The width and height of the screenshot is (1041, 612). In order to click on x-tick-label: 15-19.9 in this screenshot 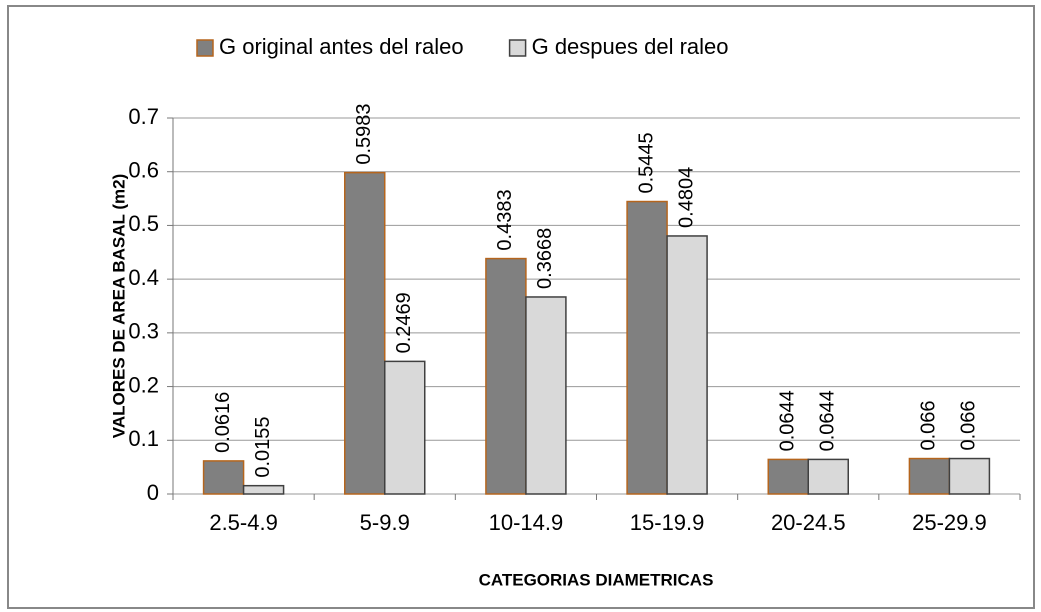, I will do `click(667, 522)`.